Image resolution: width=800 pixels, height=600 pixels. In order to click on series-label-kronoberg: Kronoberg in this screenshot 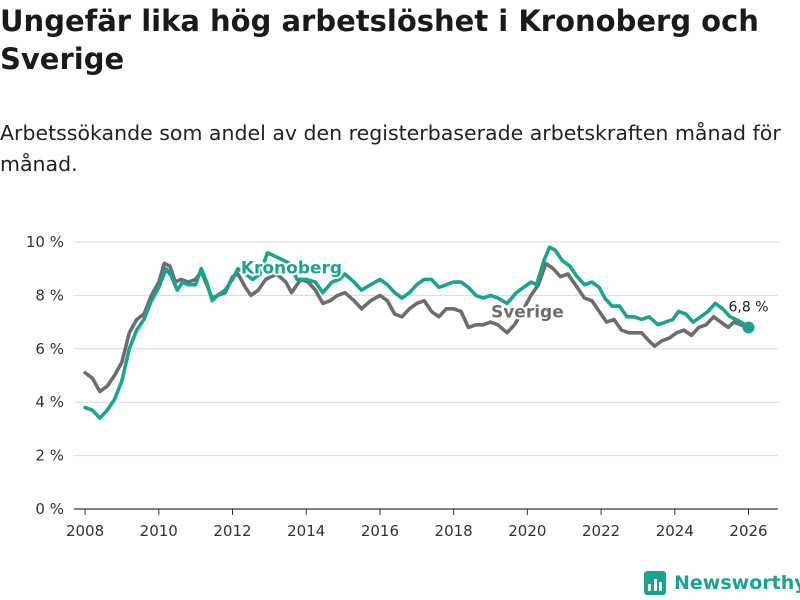, I will do `click(291, 268)`.